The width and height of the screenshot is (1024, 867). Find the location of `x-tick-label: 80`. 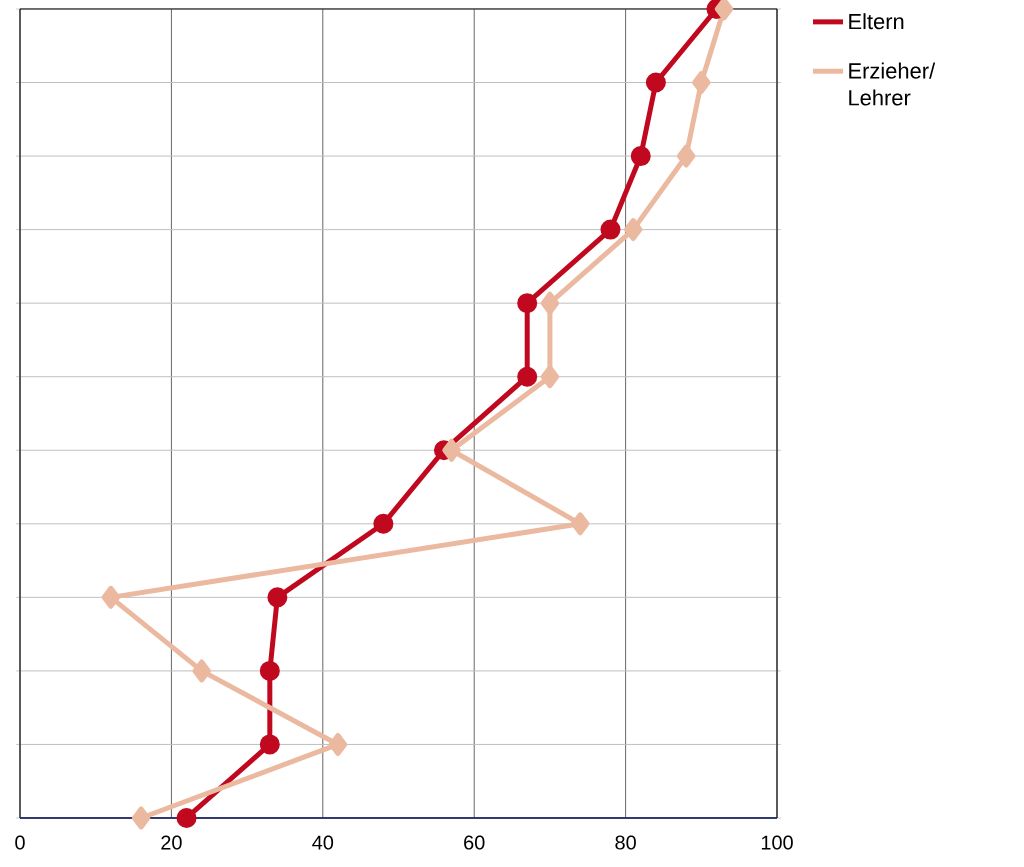

x-tick-label: 80 is located at coordinates (625, 842).